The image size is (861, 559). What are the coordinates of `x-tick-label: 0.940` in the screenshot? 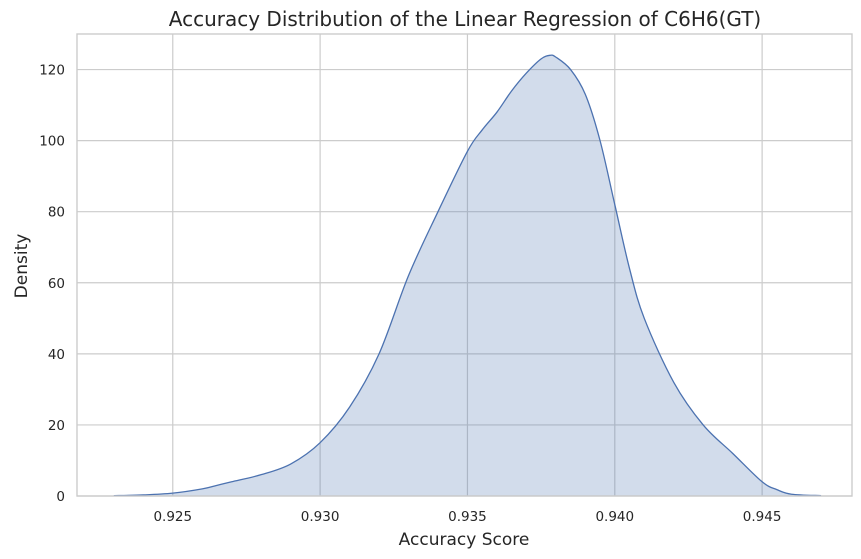 It's located at (614, 517).